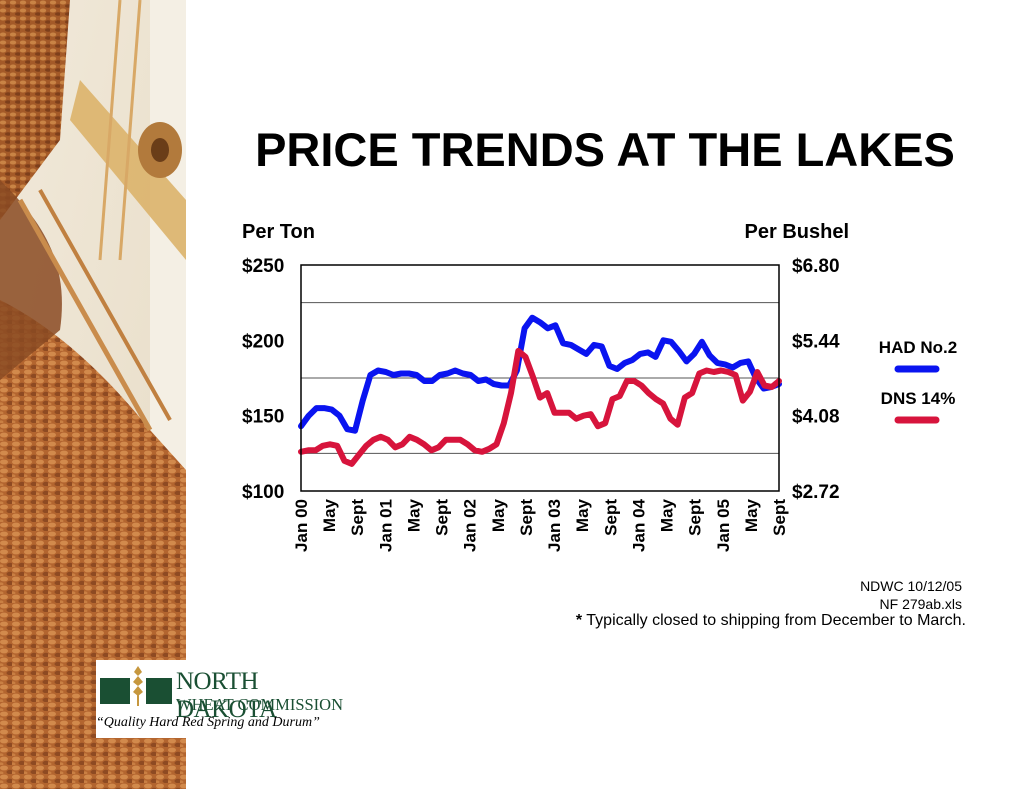 The height and width of the screenshot is (789, 1024). I want to click on left-tick-label: $100, so click(263, 492).